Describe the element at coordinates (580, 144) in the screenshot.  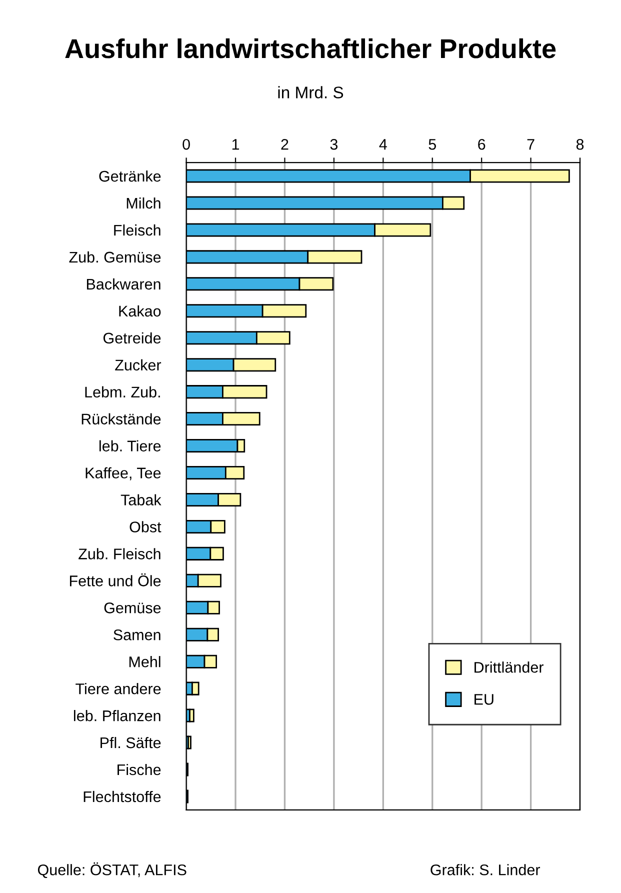
I see `x-tick-label: 8` at that location.